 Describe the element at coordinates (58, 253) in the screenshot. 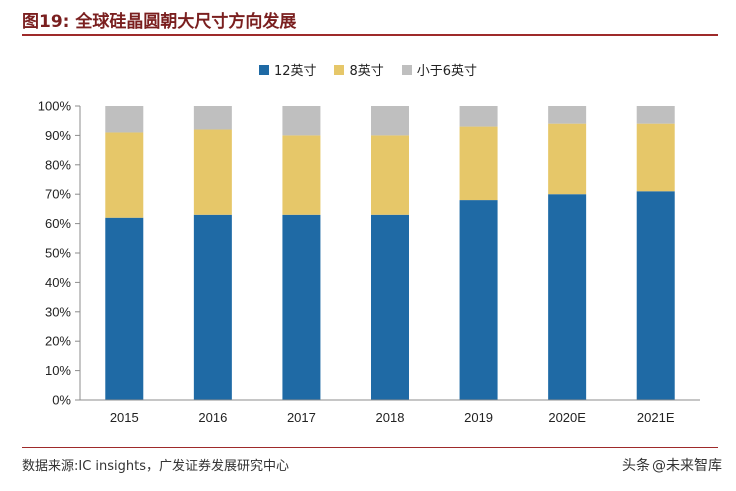

I see `y-tick-label: 50%` at that location.